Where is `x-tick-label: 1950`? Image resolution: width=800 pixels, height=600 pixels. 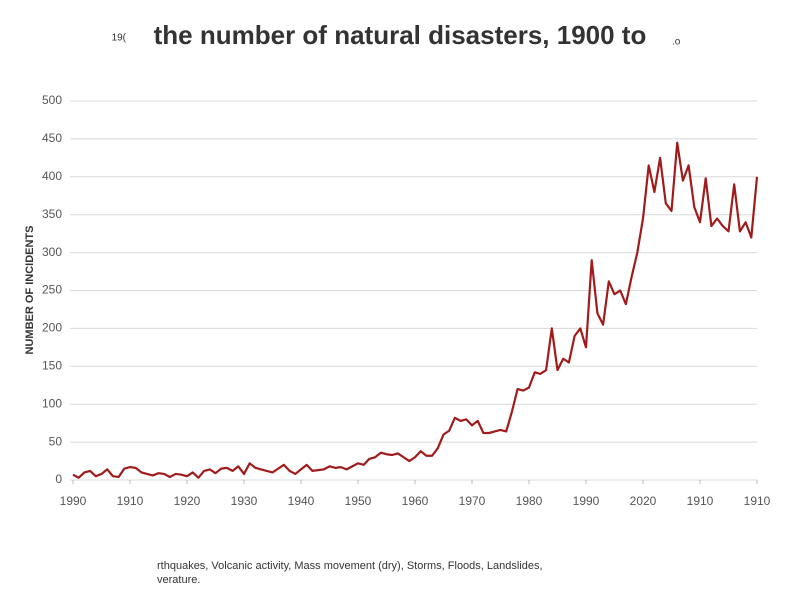 x-tick-label: 1950 is located at coordinates (358, 501).